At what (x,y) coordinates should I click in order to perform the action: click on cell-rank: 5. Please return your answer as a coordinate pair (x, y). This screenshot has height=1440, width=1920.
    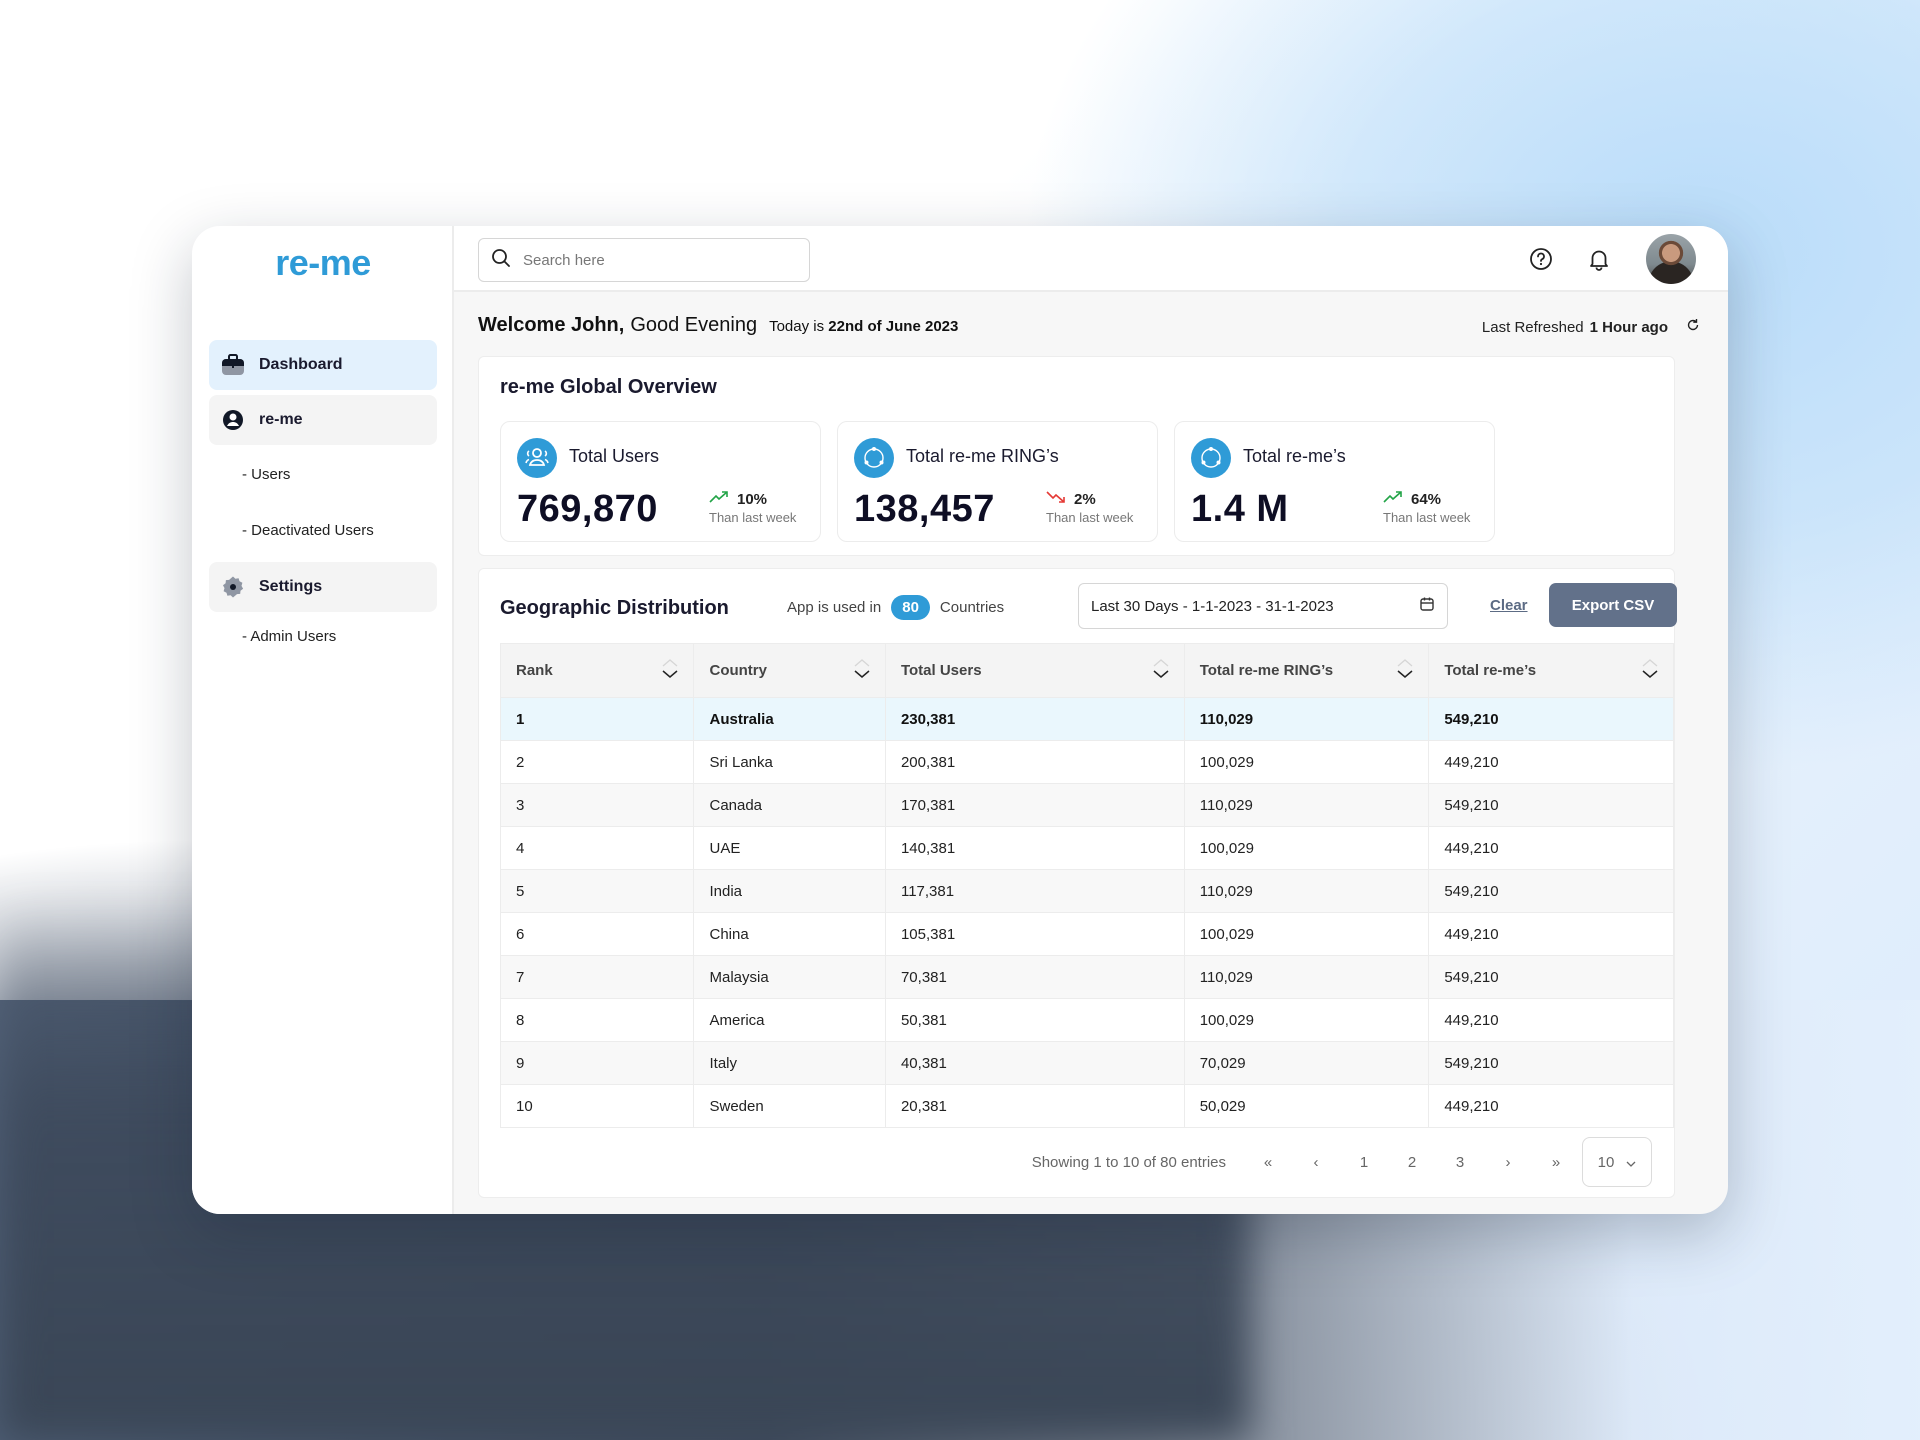
    Looking at the image, I should click on (597, 891).